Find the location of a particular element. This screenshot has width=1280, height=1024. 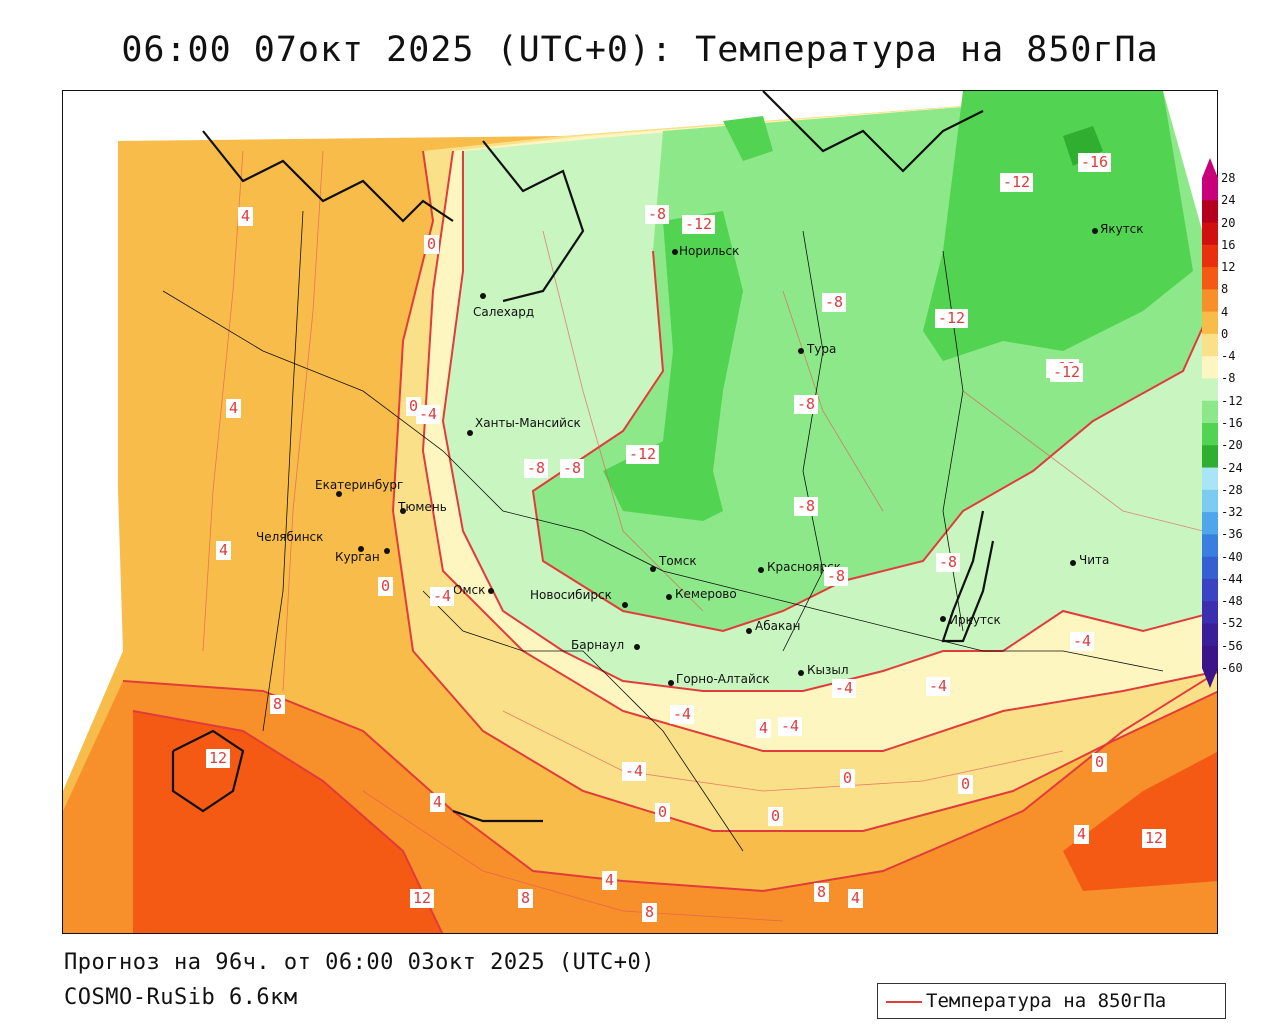

color-scale-tick-label: -40 is located at coordinates (1232, 556).